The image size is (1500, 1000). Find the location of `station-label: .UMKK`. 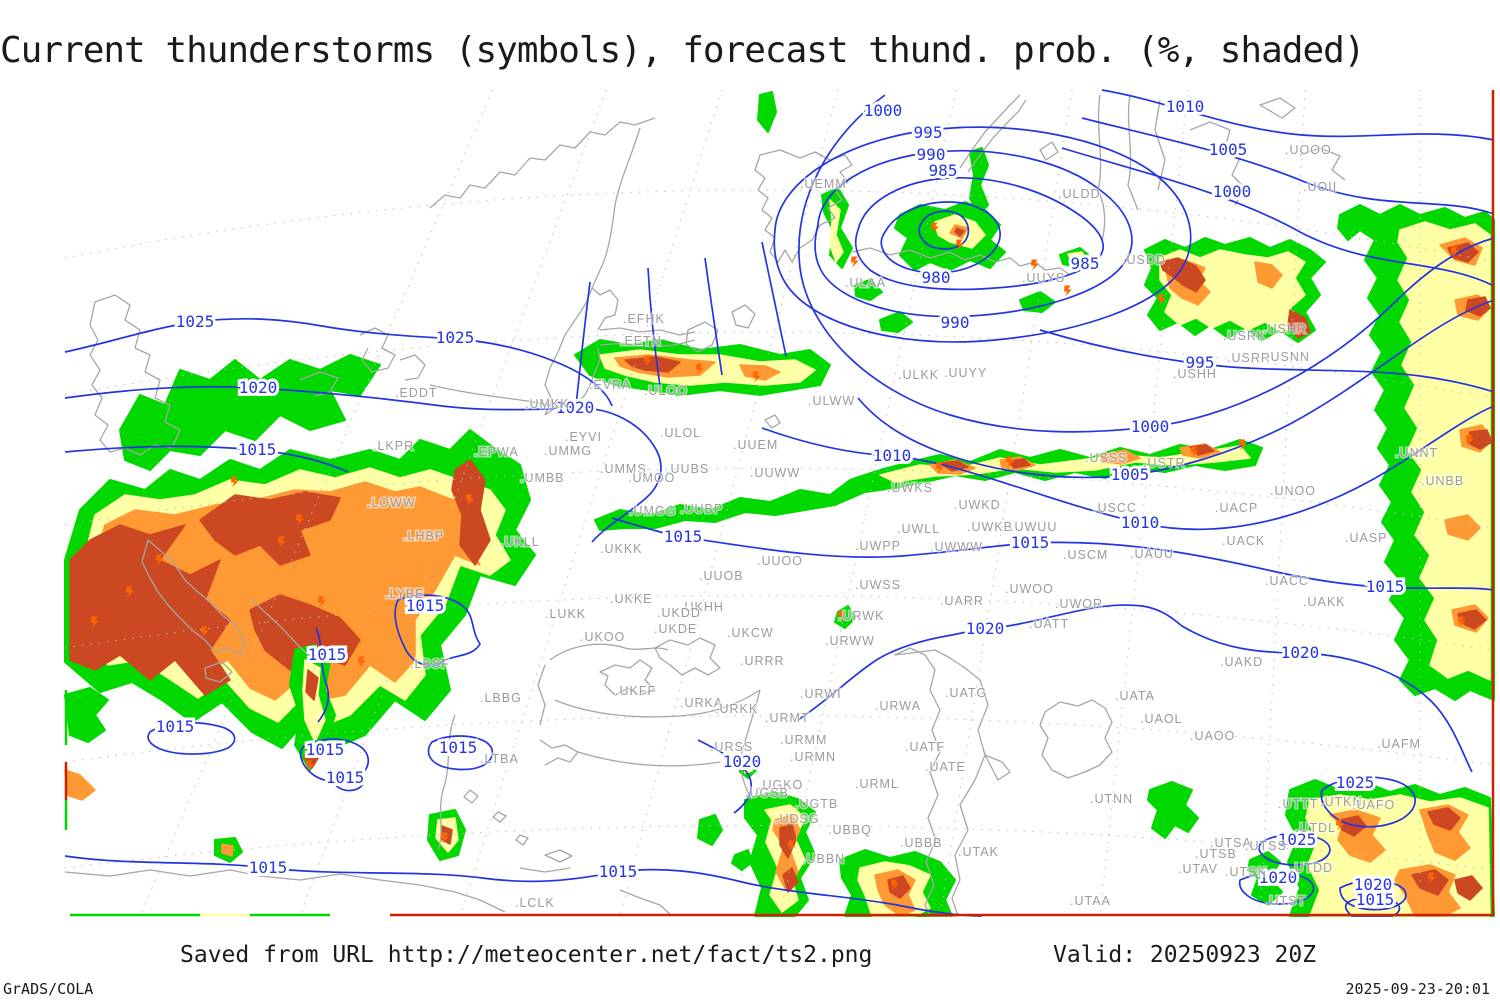

station-label: .UMKK is located at coordinates (547, 404).